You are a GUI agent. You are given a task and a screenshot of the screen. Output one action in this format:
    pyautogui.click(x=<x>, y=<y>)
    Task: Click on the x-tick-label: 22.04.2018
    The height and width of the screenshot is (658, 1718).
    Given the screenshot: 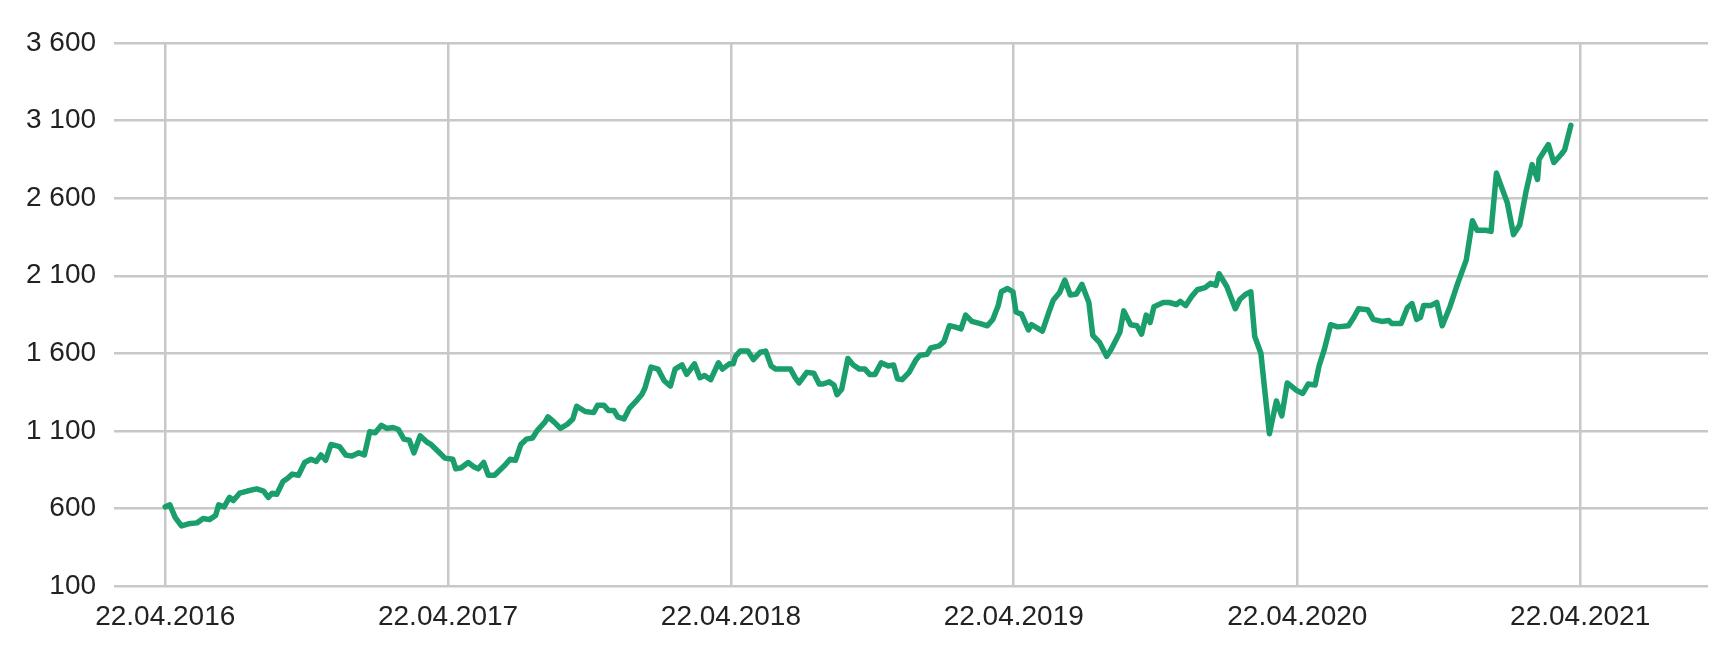 What is the action you would take?
    pyautogui.click(x=730, y=615)
    